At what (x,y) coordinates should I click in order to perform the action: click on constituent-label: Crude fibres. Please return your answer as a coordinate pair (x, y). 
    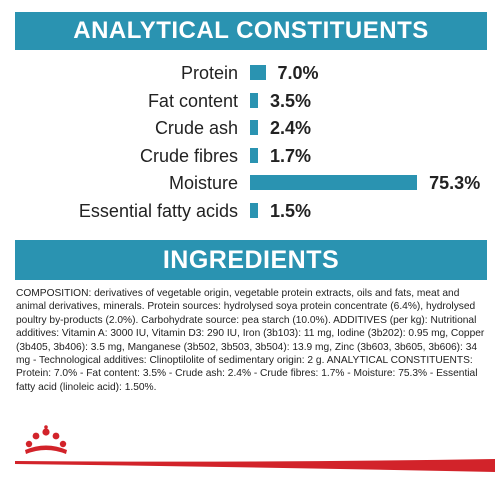
    Looking at the image, I should click on (188, 156).